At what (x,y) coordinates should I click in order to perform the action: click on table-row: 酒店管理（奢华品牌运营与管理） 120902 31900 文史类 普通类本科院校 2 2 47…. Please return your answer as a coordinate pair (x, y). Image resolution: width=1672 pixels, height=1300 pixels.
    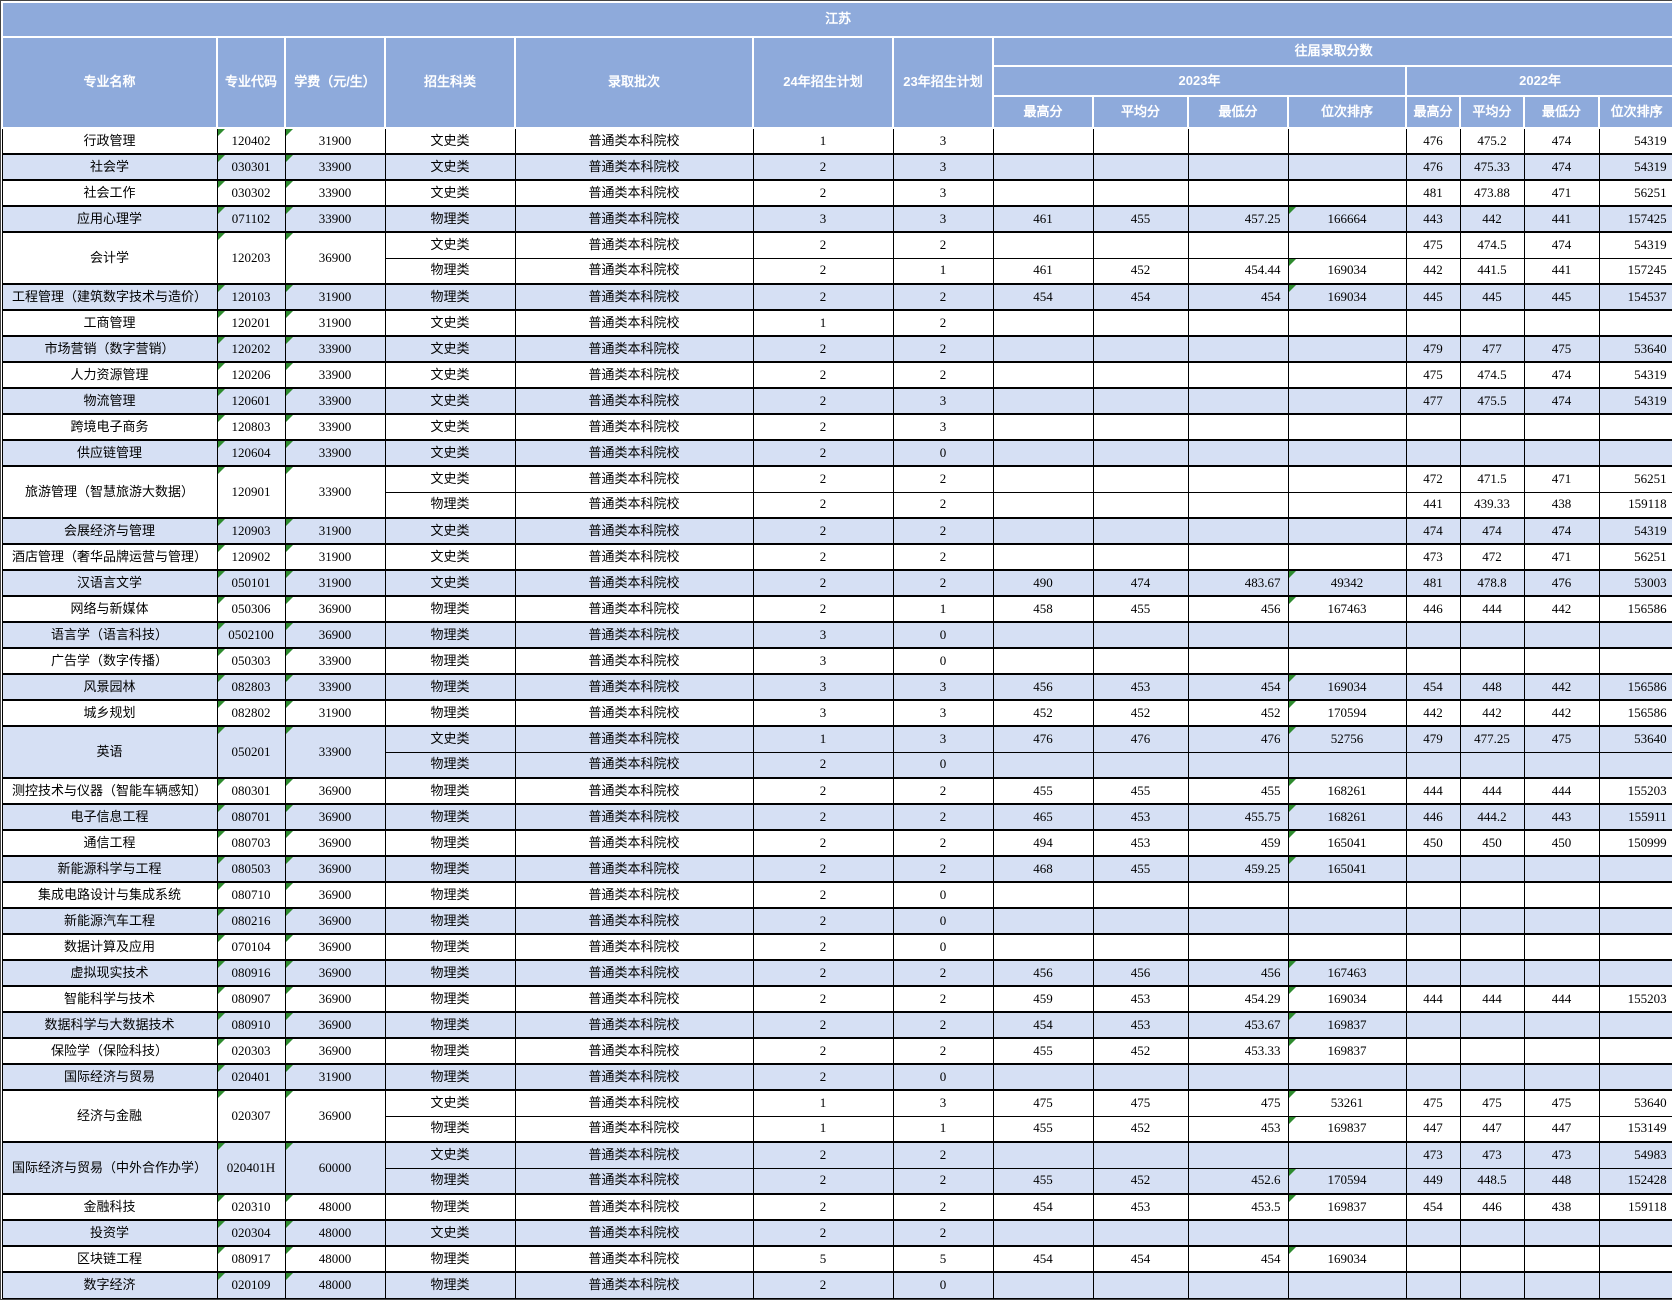
    Looking at the image, I should click on (836, 557).